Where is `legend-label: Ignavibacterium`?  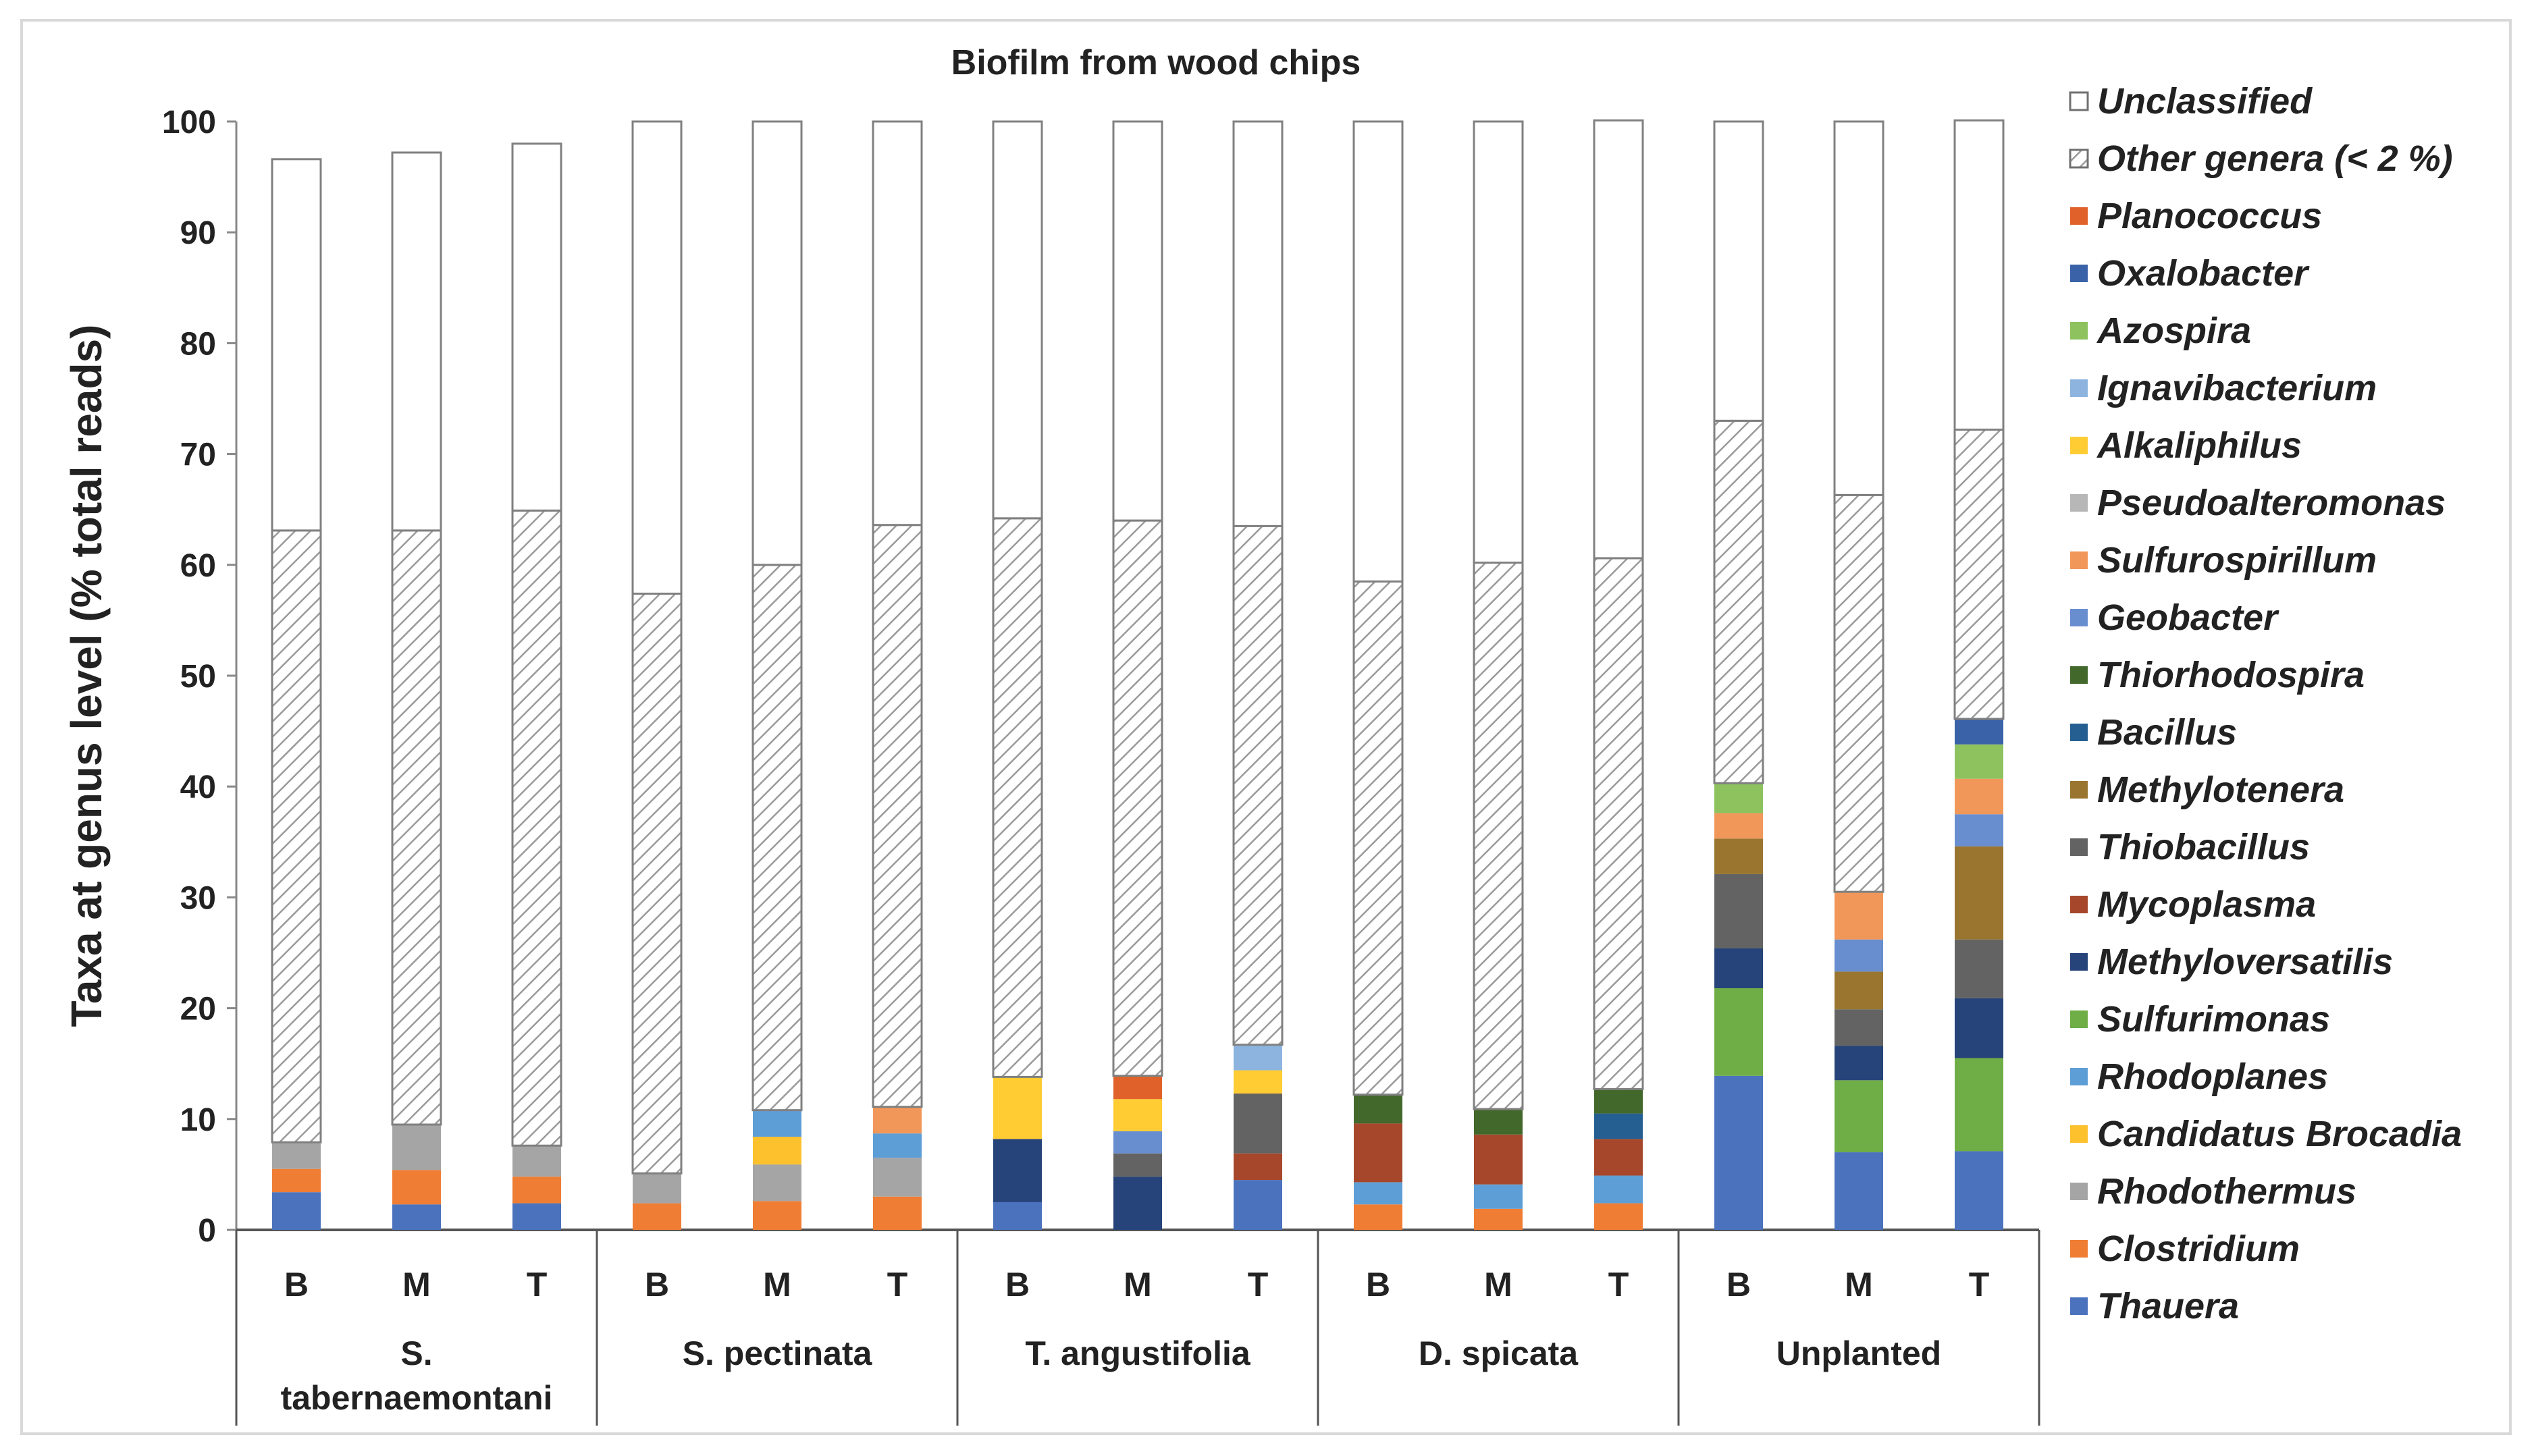 legend-label: Ignavibacterium is located at coordinates (2237, 388).